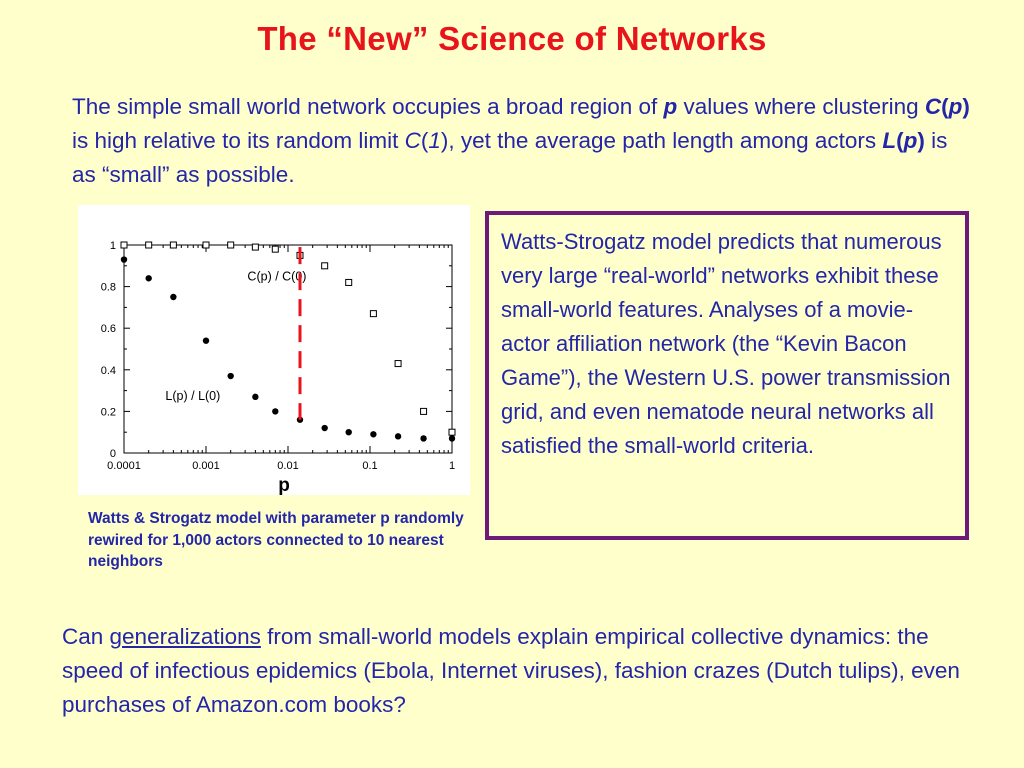  I want to click on y-tick-label: 1, so click(113, 246).